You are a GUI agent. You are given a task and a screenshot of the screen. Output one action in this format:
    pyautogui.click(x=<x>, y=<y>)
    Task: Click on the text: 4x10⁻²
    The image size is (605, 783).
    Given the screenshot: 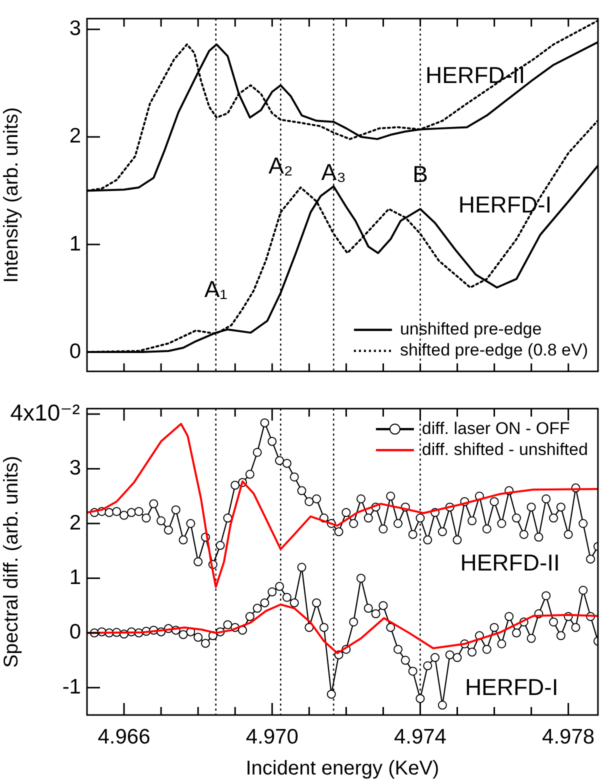 What is the action you would take?
    pyautogui.click(x=45, y=412)
    